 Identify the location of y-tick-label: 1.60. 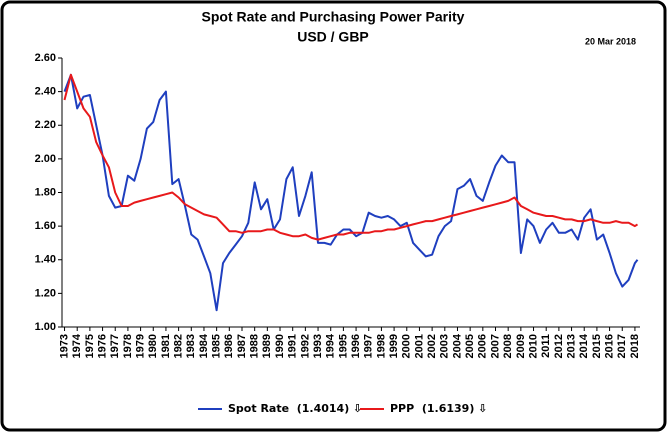
(45, 226).